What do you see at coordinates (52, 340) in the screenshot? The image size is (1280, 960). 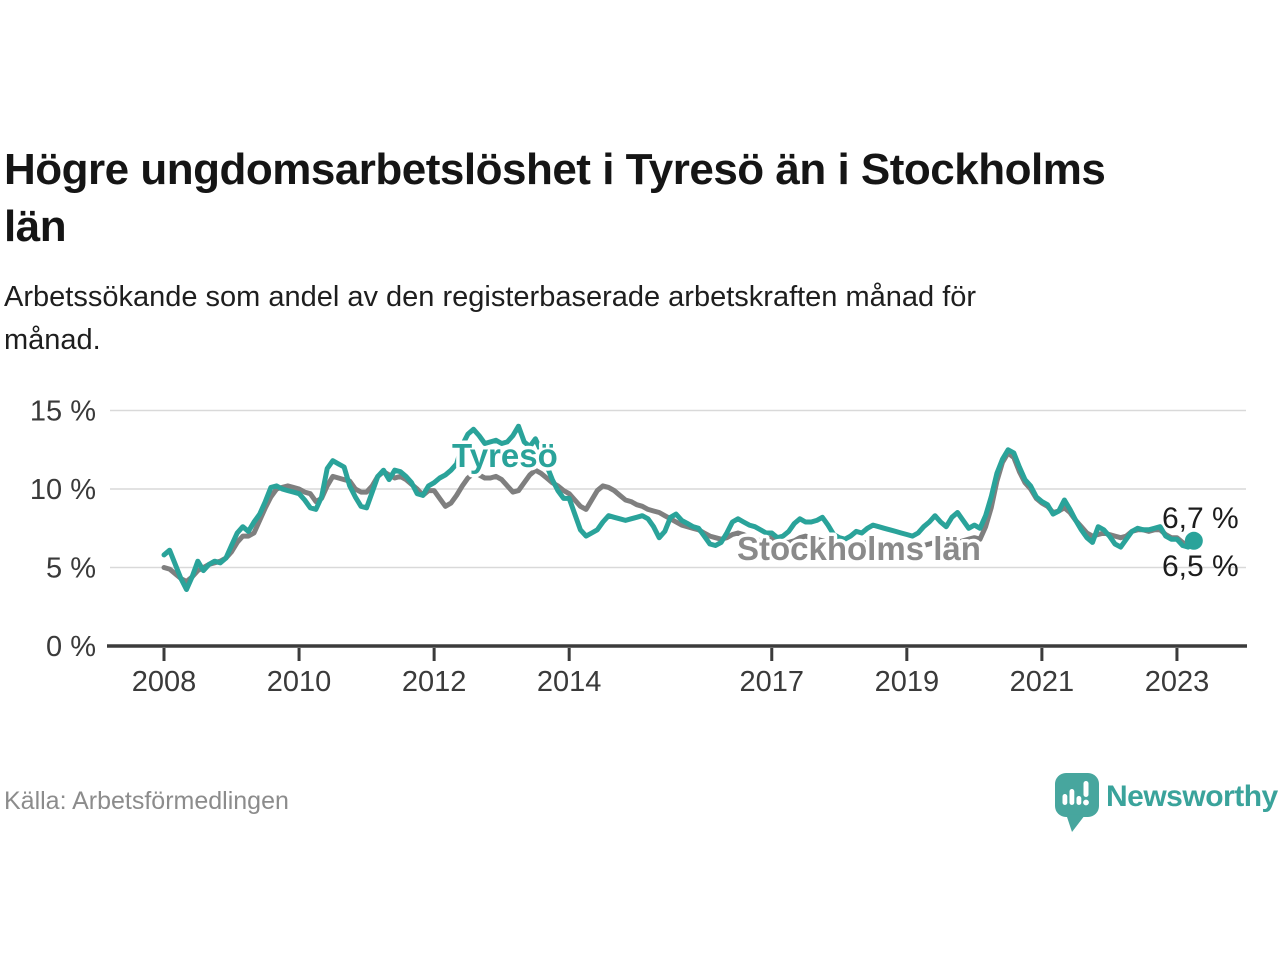 I see `page-subtitle-line-2: månad.` at bounding box center [52, 340].